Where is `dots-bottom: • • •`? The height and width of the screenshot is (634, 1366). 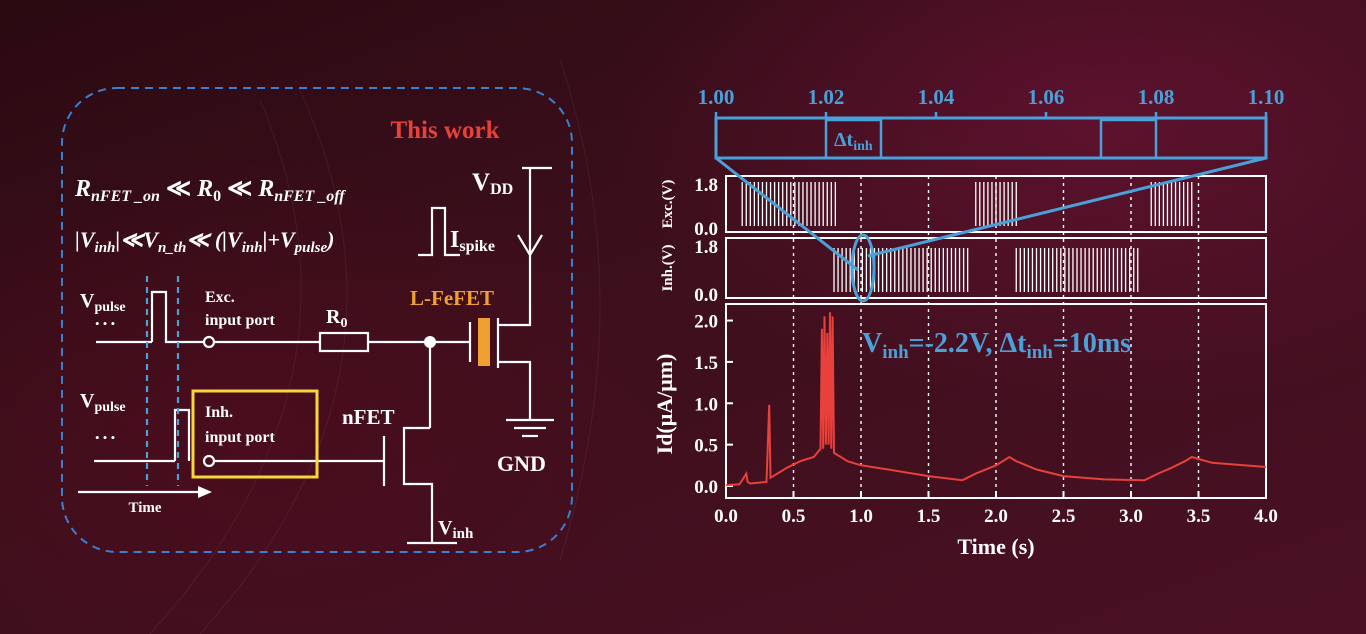 dots-bottom: • • • is located at coordinates (105, 437).